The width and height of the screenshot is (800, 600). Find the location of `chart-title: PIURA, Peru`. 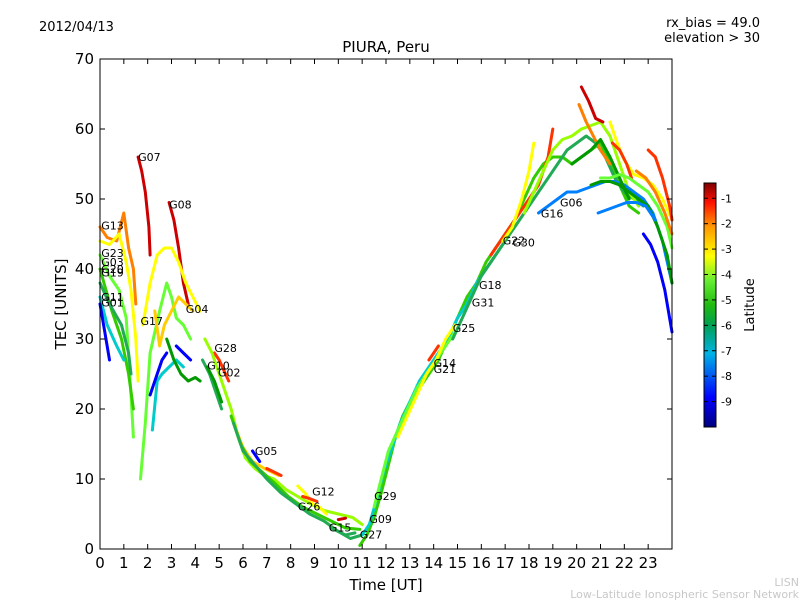

chart-title: PIURA, Peru is located at coordinates (385, 47).